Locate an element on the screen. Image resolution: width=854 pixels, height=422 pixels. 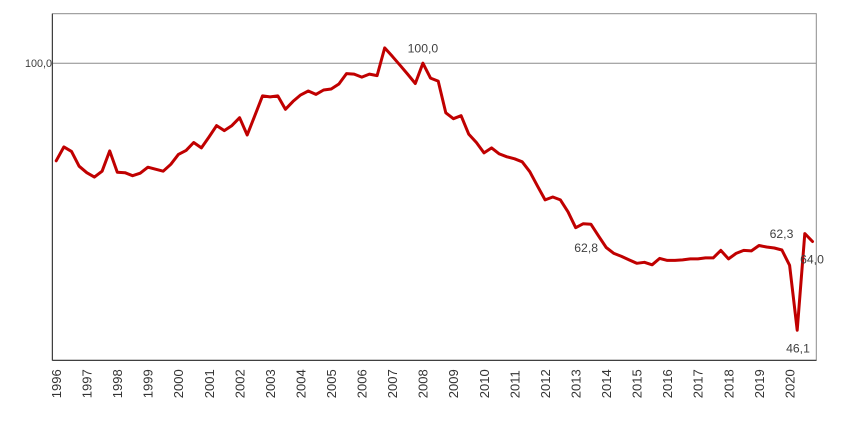
svg-text: 2007 is located at coordinates (392, 383).